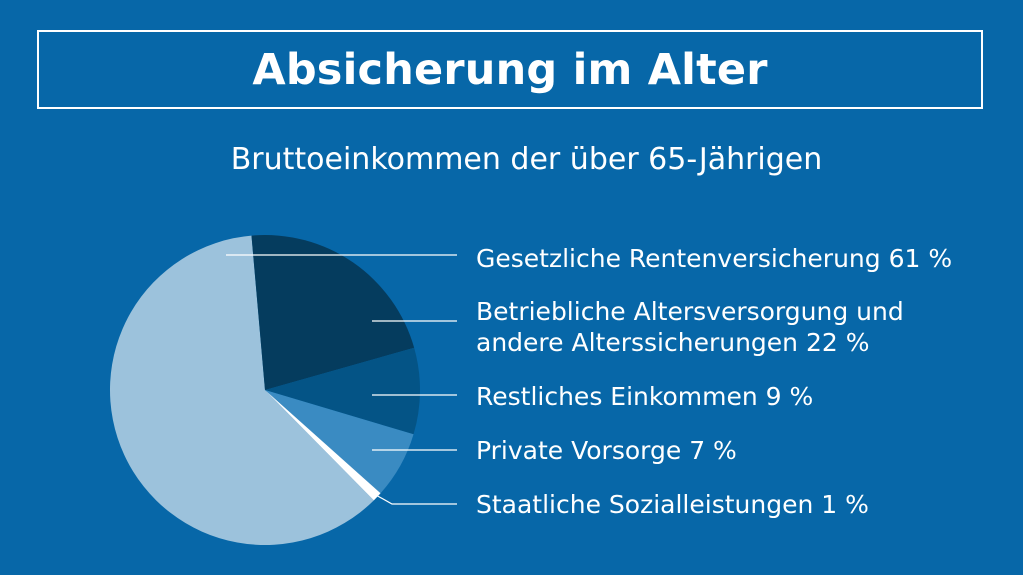  Describe the element at coordinates (241, 390) in the screenshot. I see `slice-gesetzliche` at that location.